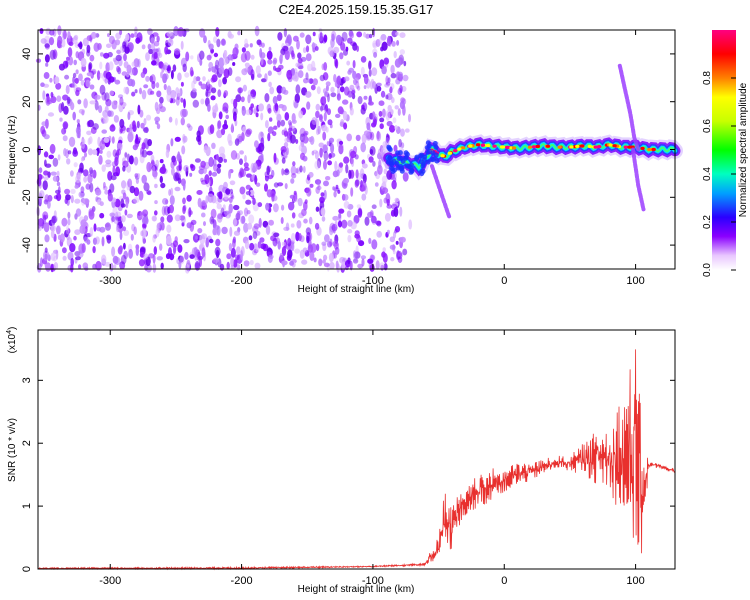 The width and height of the screenshot is (750, 600). What do you see at coordinates (504, 281) in the screenshot?
I see `spectrogram-x-tick-label: 0` at bounding box center [504, 281].